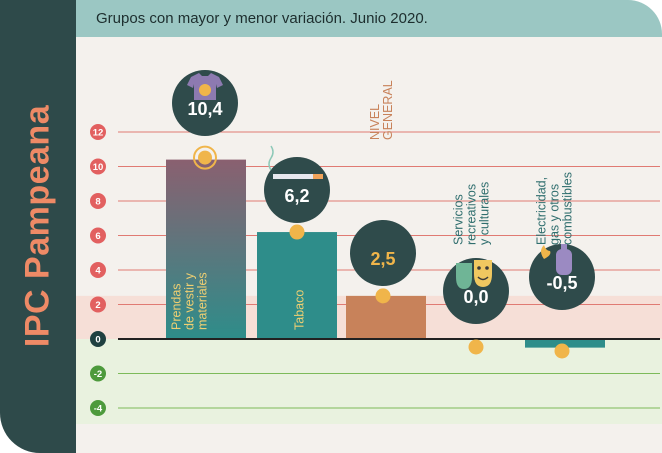 This screenshot has height=453, width=662. Describe the element at coordinates (189, 301) in the screenshot. I see `category-label: de vestir y` at that location.